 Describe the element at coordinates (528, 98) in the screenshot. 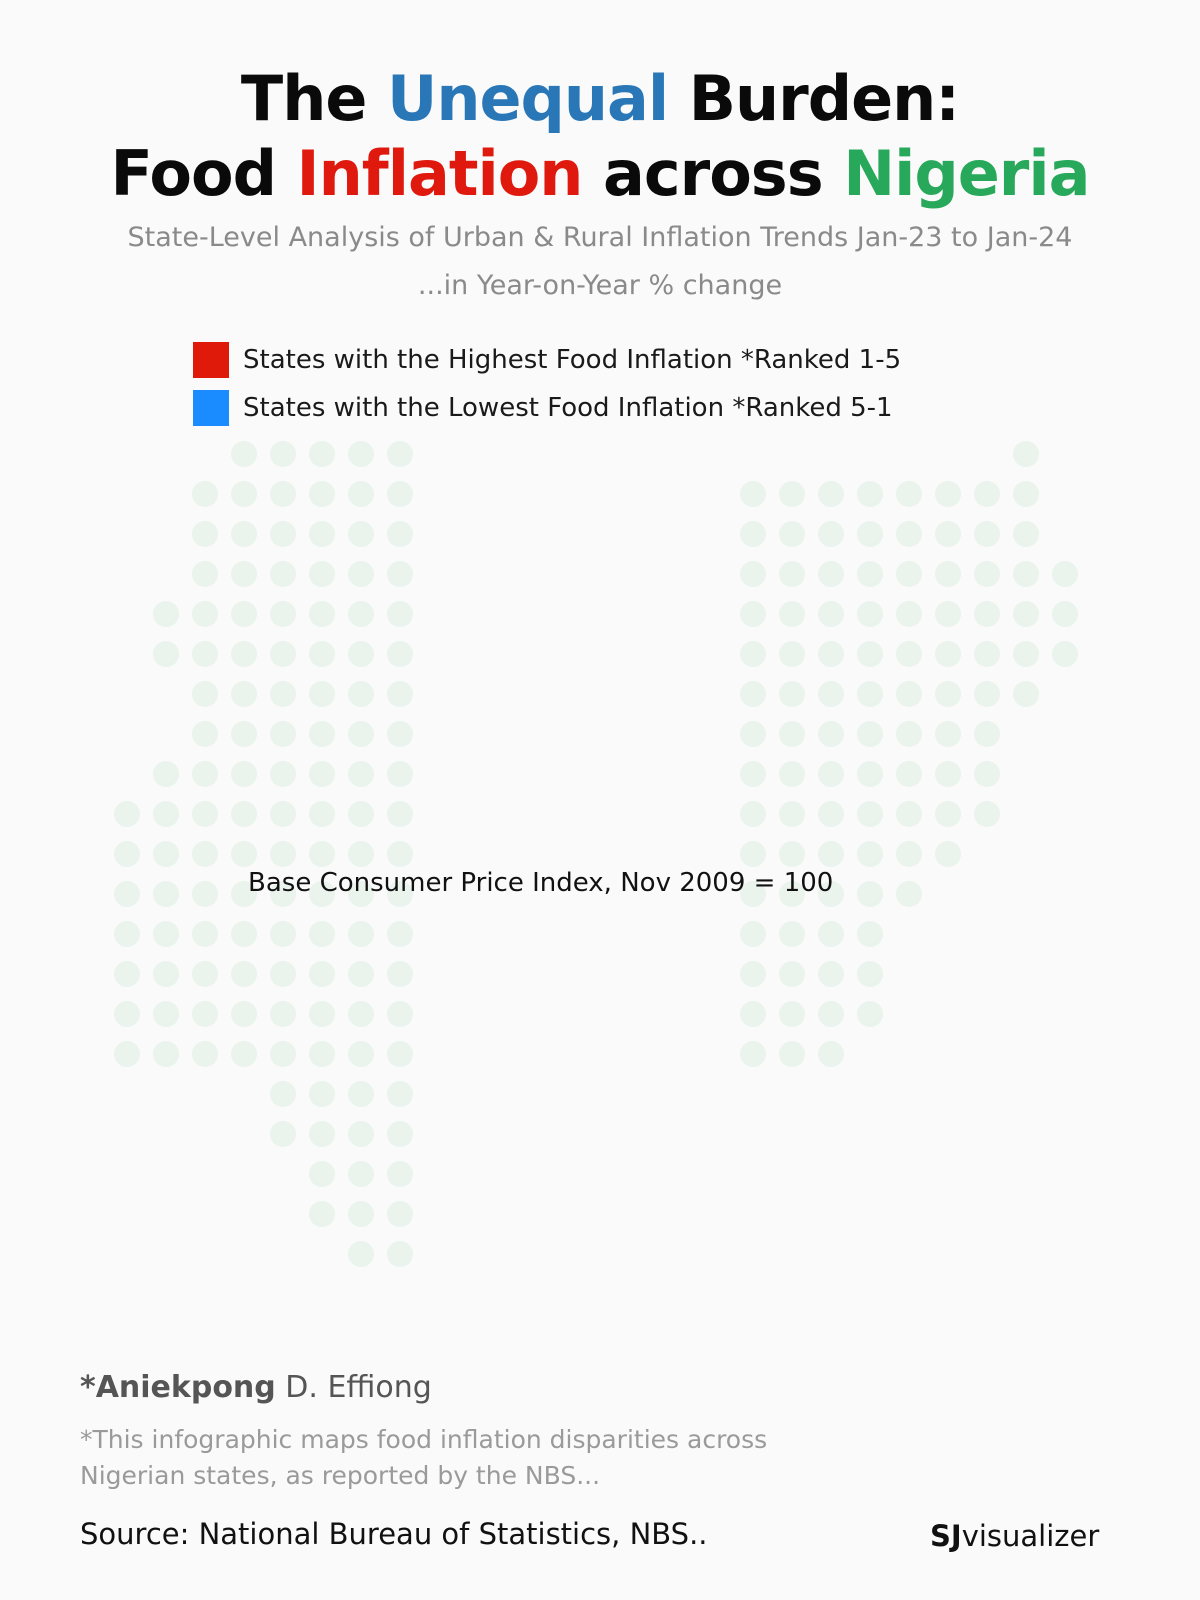

I see `title-unequal: Unequal` at that location.